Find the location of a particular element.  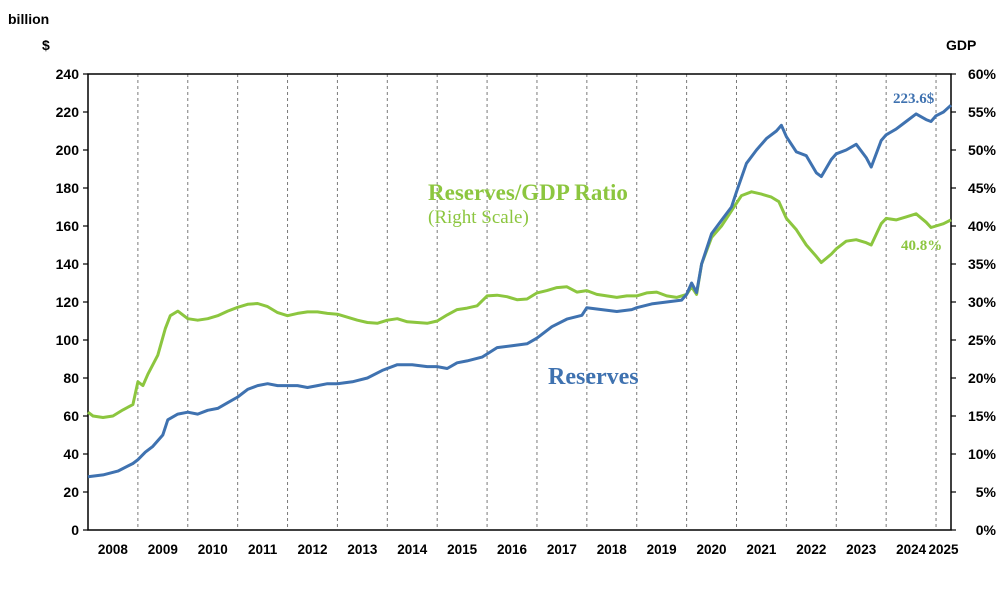

ratio-subtitle-annotation: (Right Scale) is located at coordinates (478, 217).